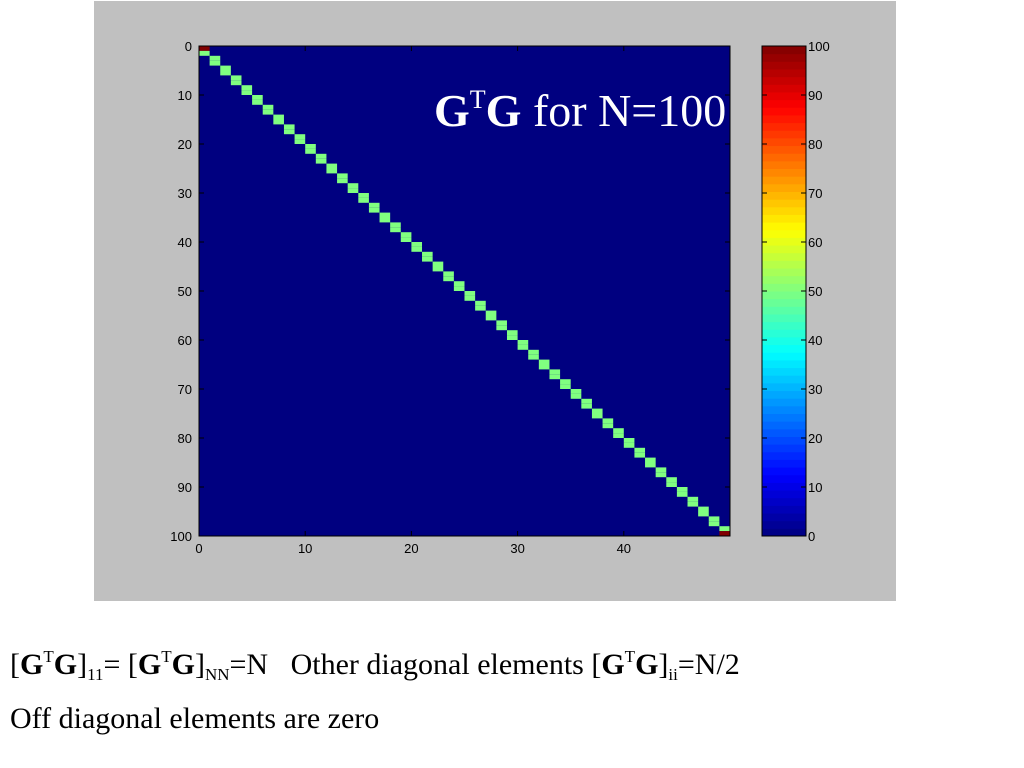 This screenshot has height=768, width=1024. What do you see at coordinates (815, 242) in the screenshot?
I see `colorbar-tick-label: 60` at bounding box center [815, 242].